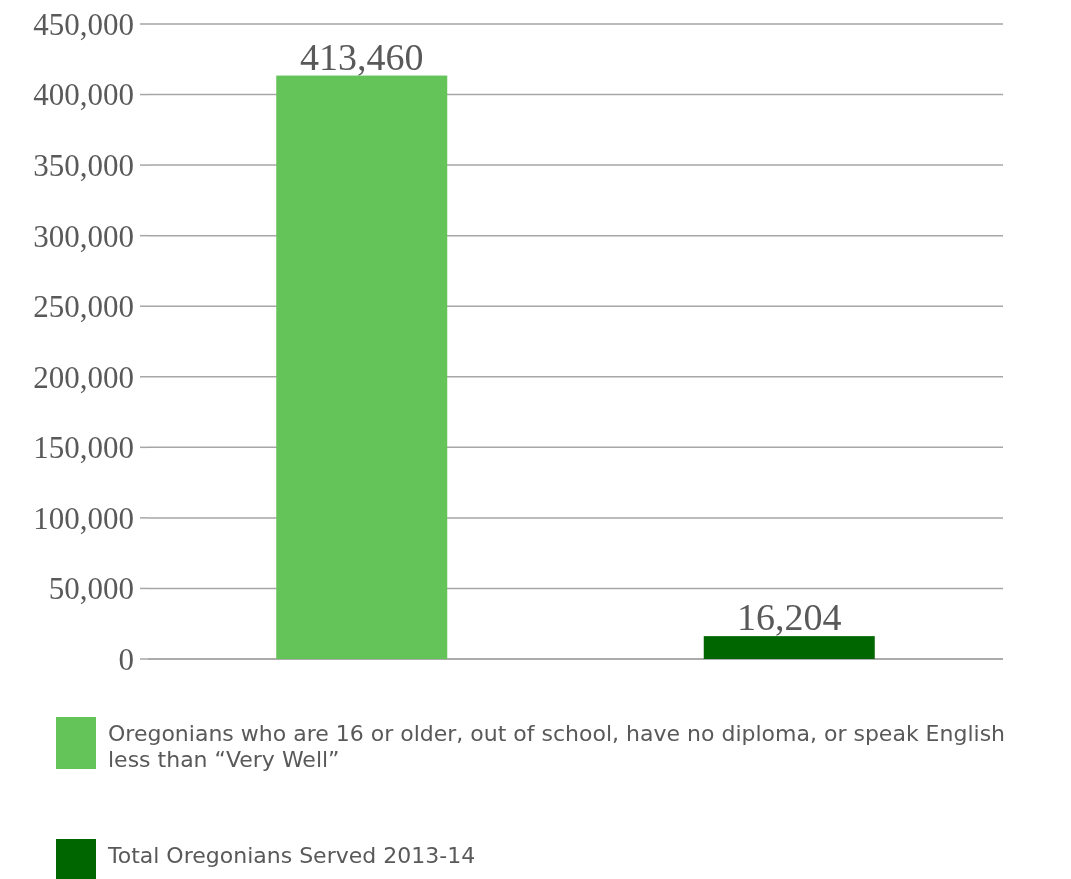 The image size is (1071, 879). Describe the element at coordinates (126, 659) in the screenshot. I see `y-tick-label: 0` at that location.